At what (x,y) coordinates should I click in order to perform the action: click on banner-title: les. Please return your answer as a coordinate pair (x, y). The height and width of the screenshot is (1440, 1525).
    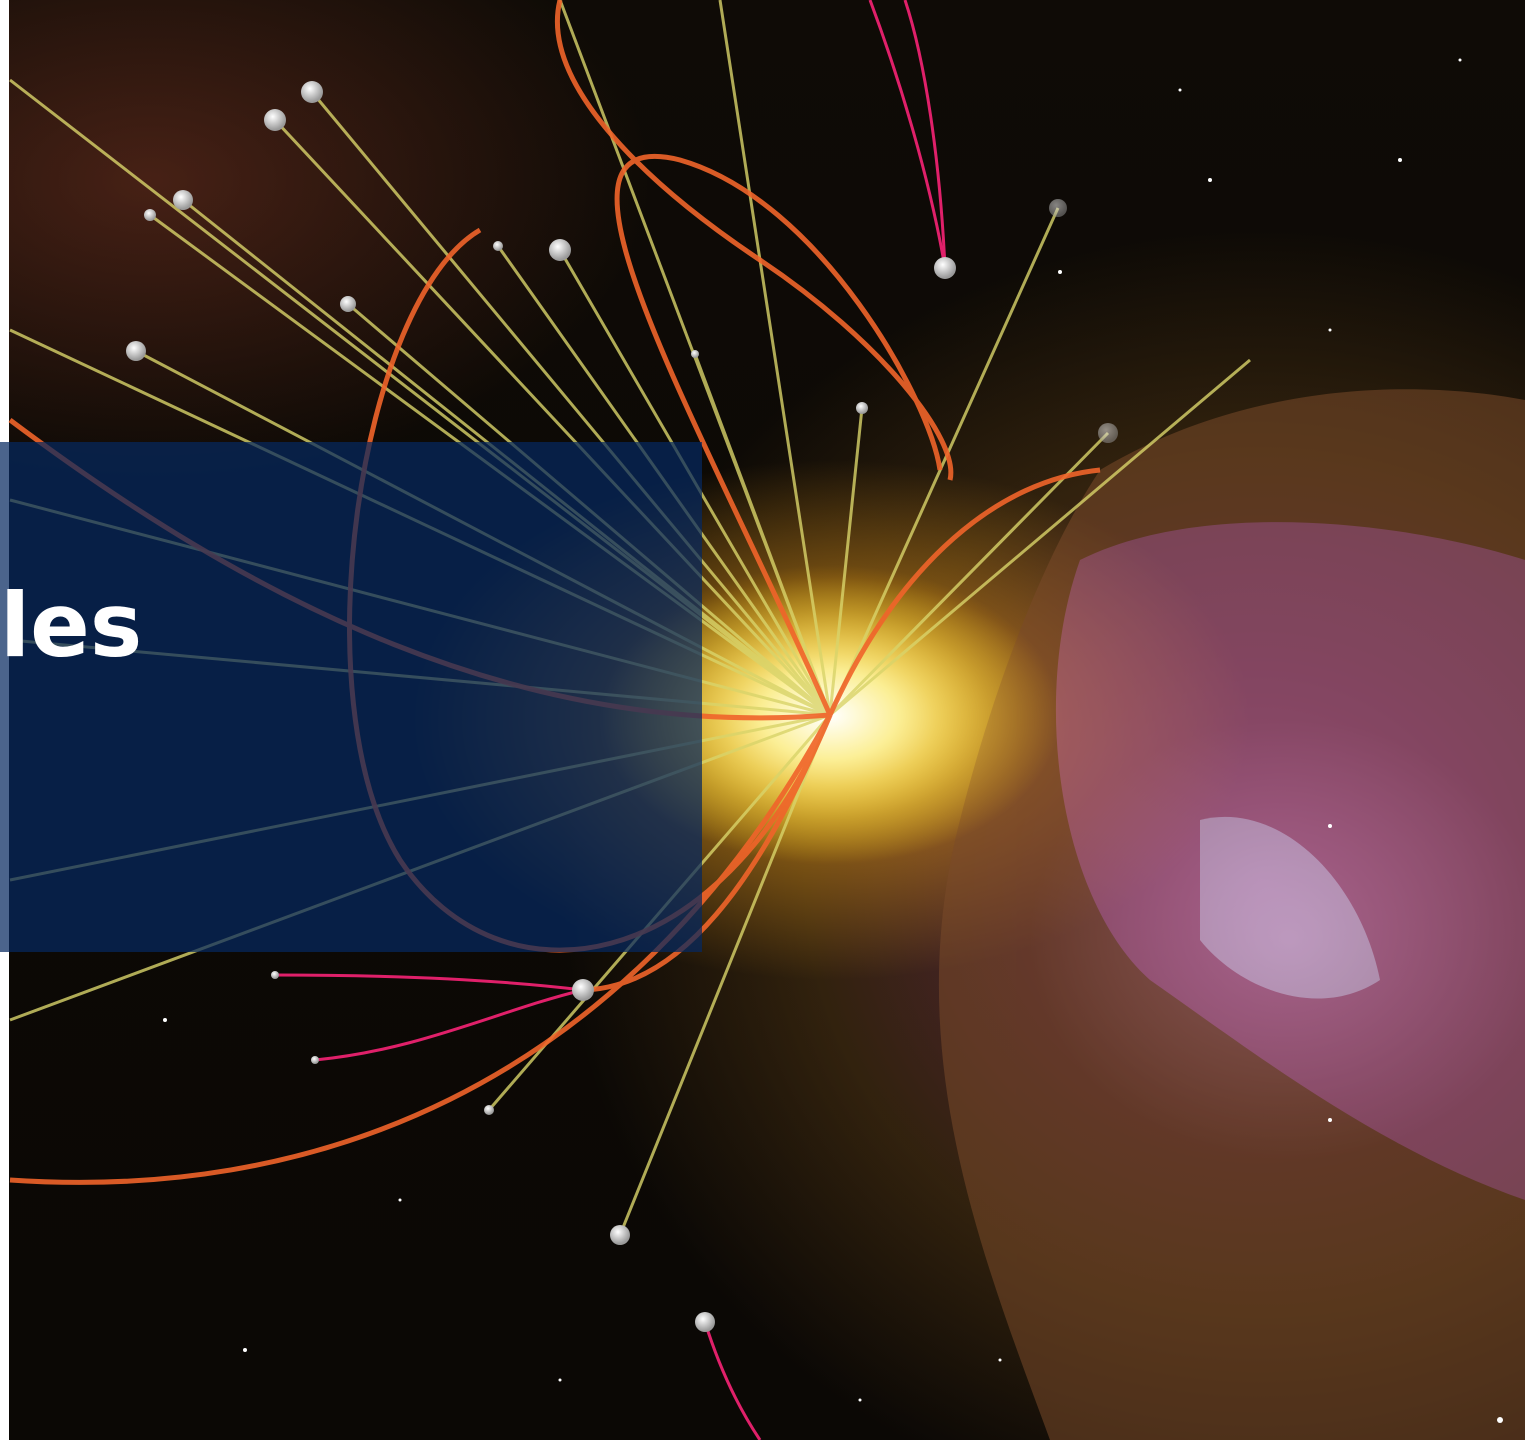
    Looking at the image, I should click on (71, 625).